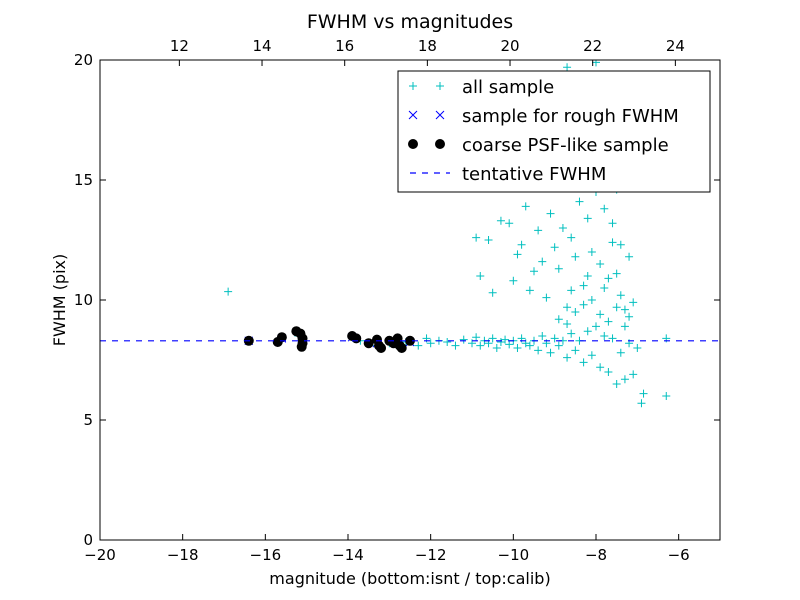  Describe the element at coordinates (261, 46) in the screenshot. I see `top-tick-label-1: 14` at that location.